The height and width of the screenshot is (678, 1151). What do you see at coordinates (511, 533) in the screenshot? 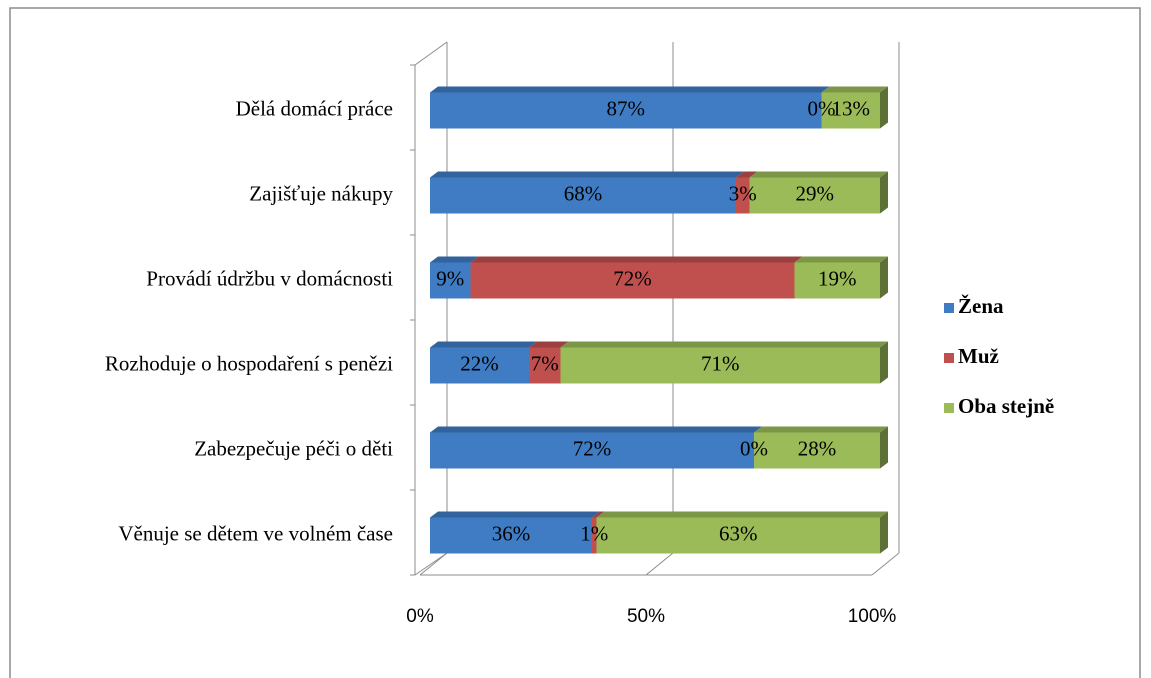
I see `data-label: 36%` at bounding box center [511, 533].